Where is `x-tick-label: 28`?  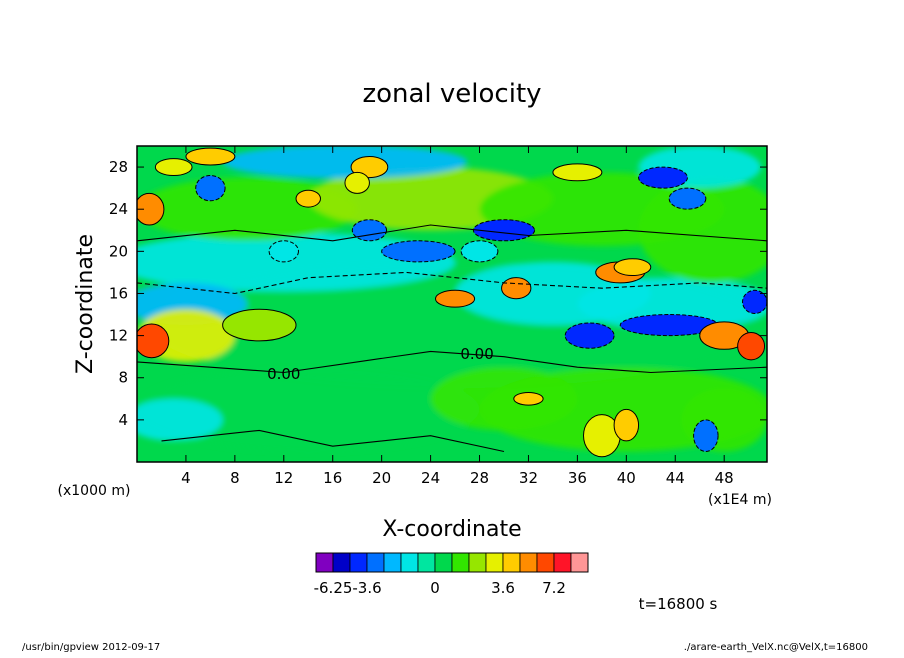
x-tick-label: 28 is located at coordinates (479, 478).